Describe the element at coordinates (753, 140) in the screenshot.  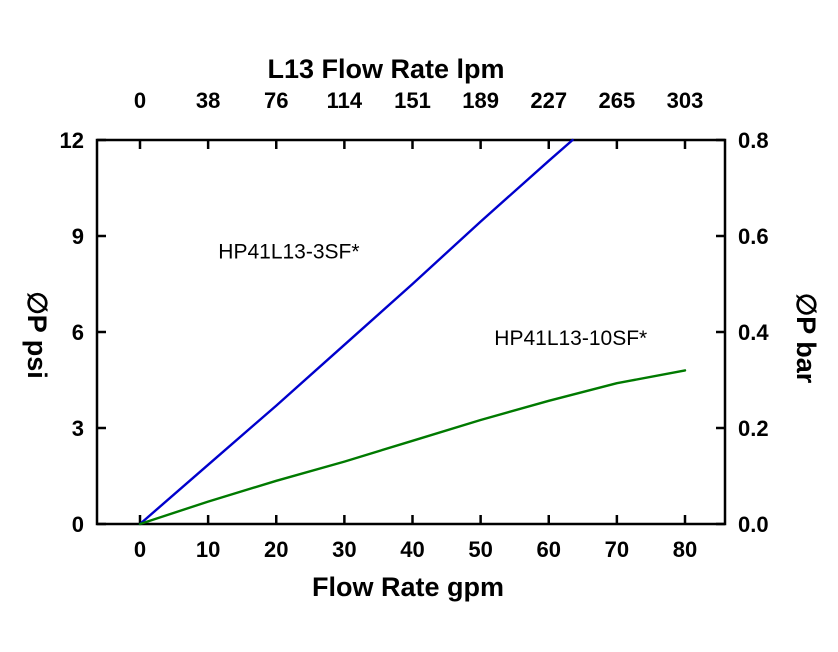
I see `y-tick-label-right: 0.8` at that location.